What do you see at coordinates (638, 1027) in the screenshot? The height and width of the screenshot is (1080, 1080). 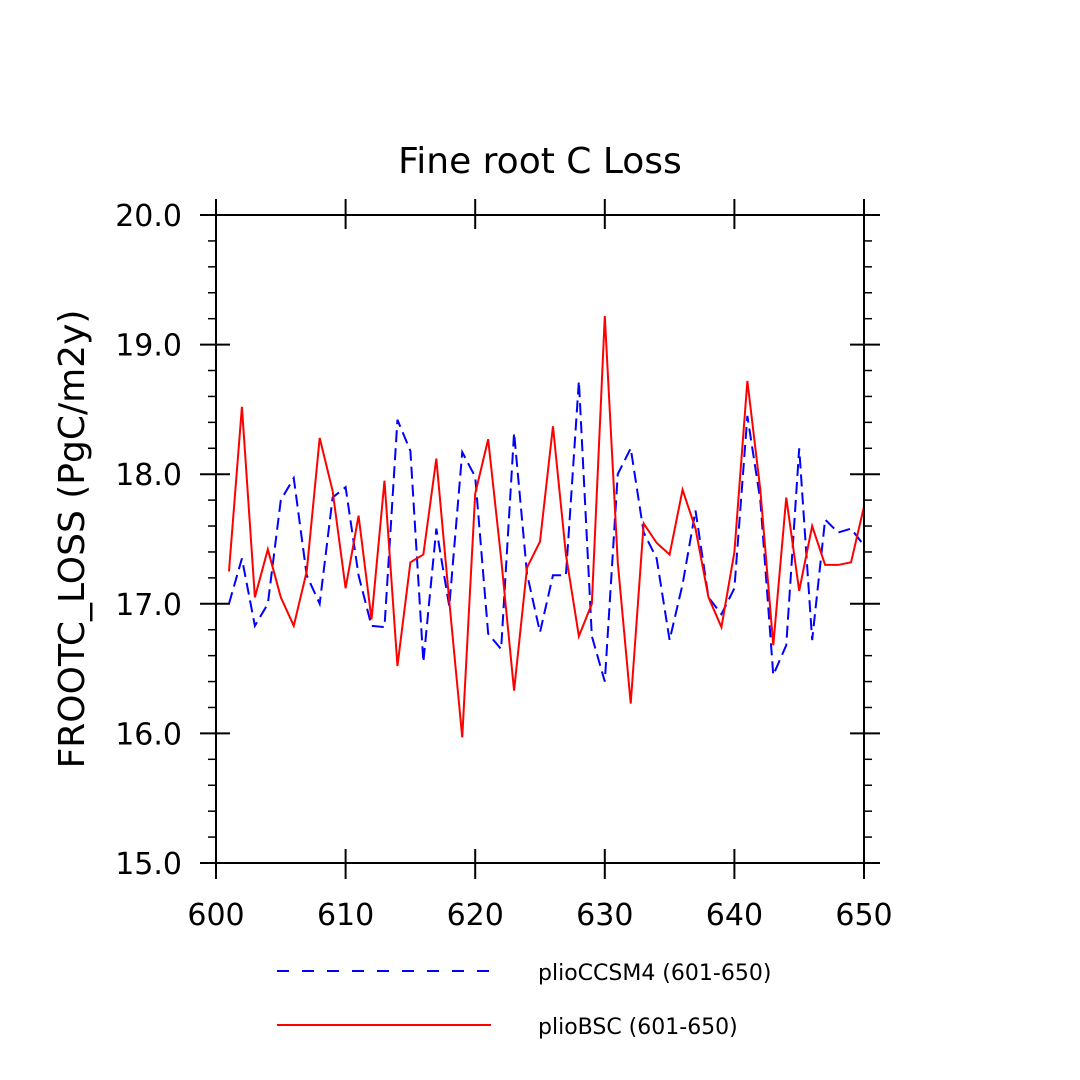 I see `legend-label-1: plioBSC (601-650)` at bounding box center [638, 1027].